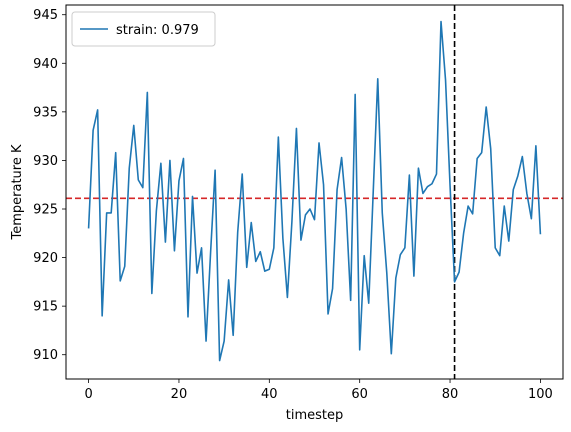 The width and height of the screenshot is (571, 432). Describe the element at coordinates (179, 394) in the screenshot. I see `x-tick-label: 20` at that location.